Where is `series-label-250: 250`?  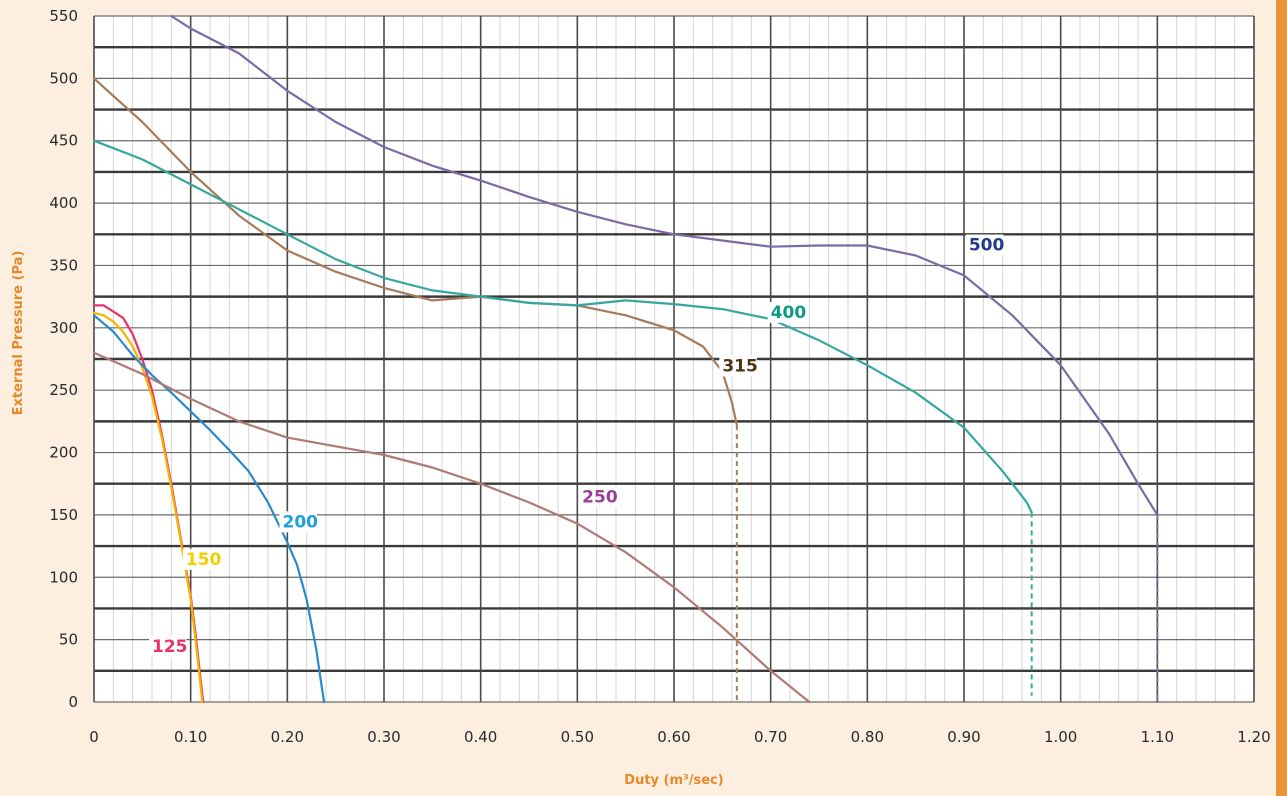
series-label-250: 250 is located at coordinates (600, 497).